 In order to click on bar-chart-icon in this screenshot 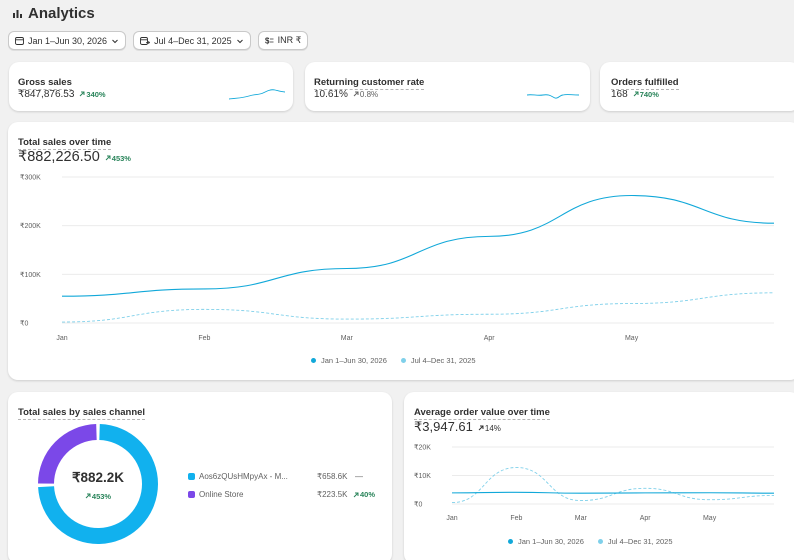, I will do `click(17, 14)`.